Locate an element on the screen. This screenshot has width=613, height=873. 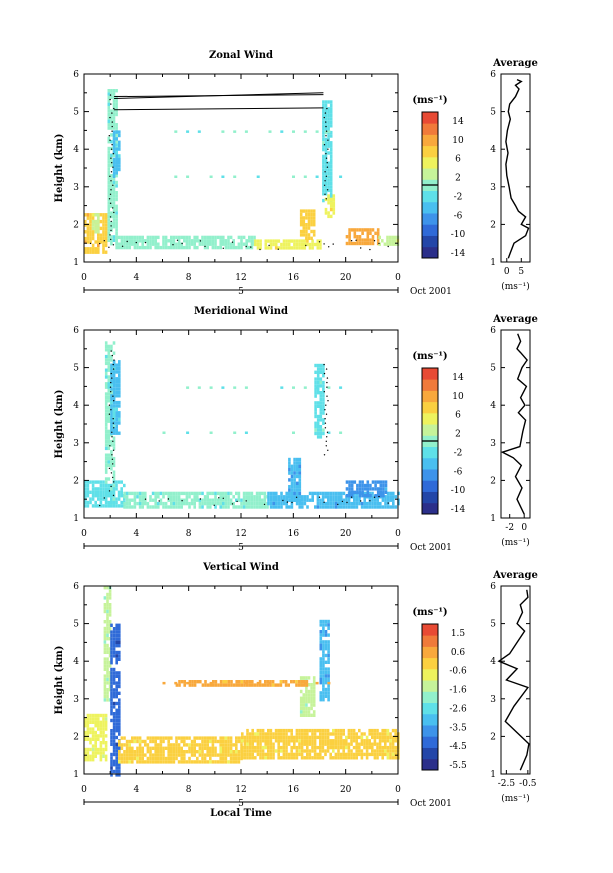
x-tick-label: 20 is located at coordinates (346, 790).